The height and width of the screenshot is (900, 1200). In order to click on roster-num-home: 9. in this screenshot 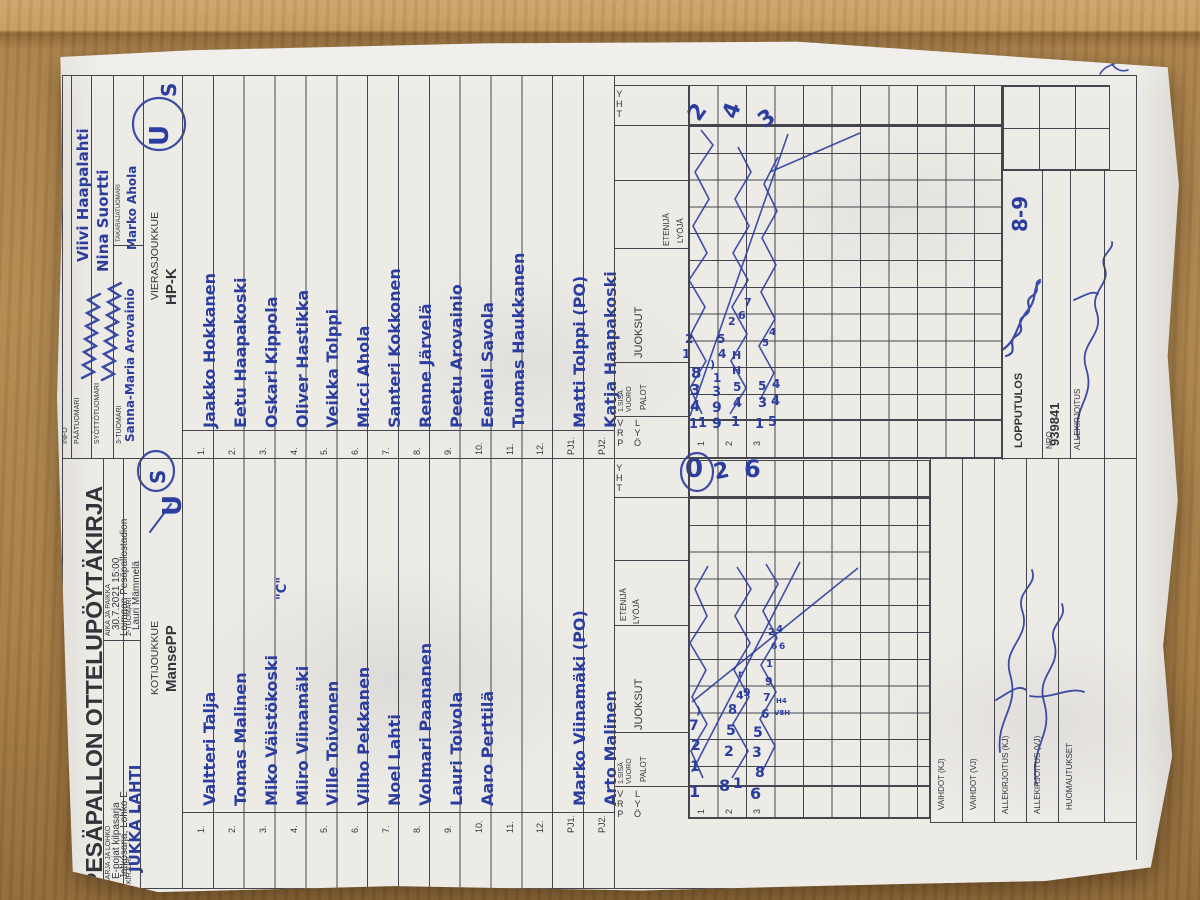, I will do `click(447, 829)`.